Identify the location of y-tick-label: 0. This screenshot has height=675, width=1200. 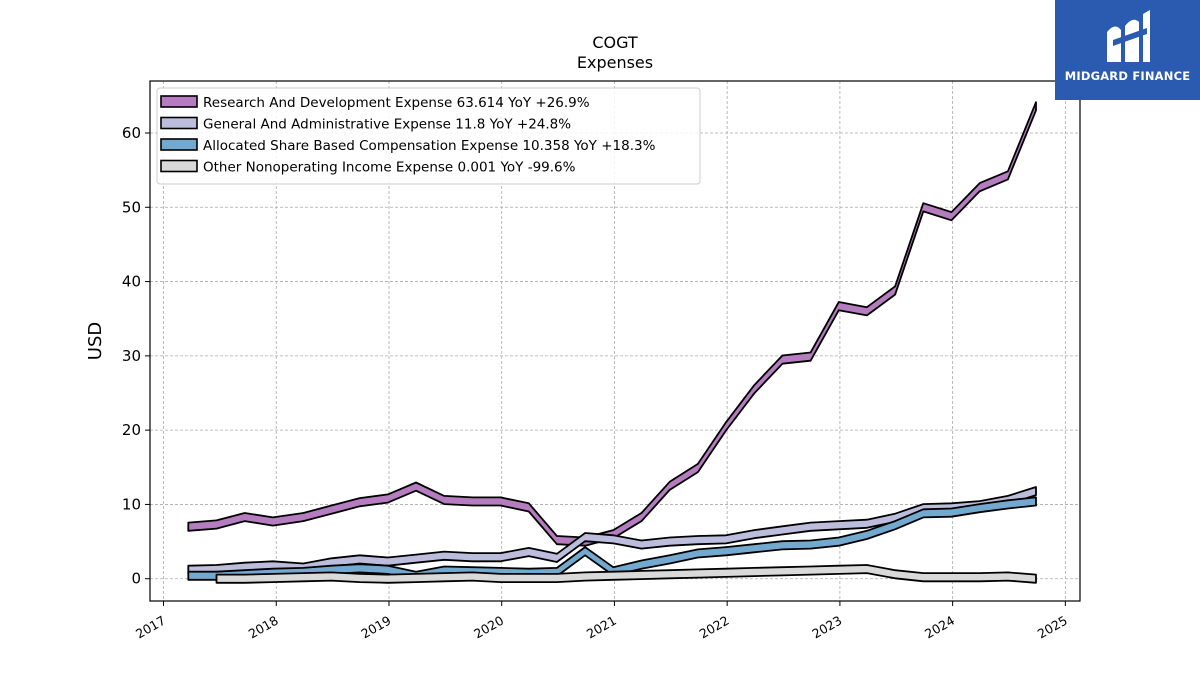
(136, 579).